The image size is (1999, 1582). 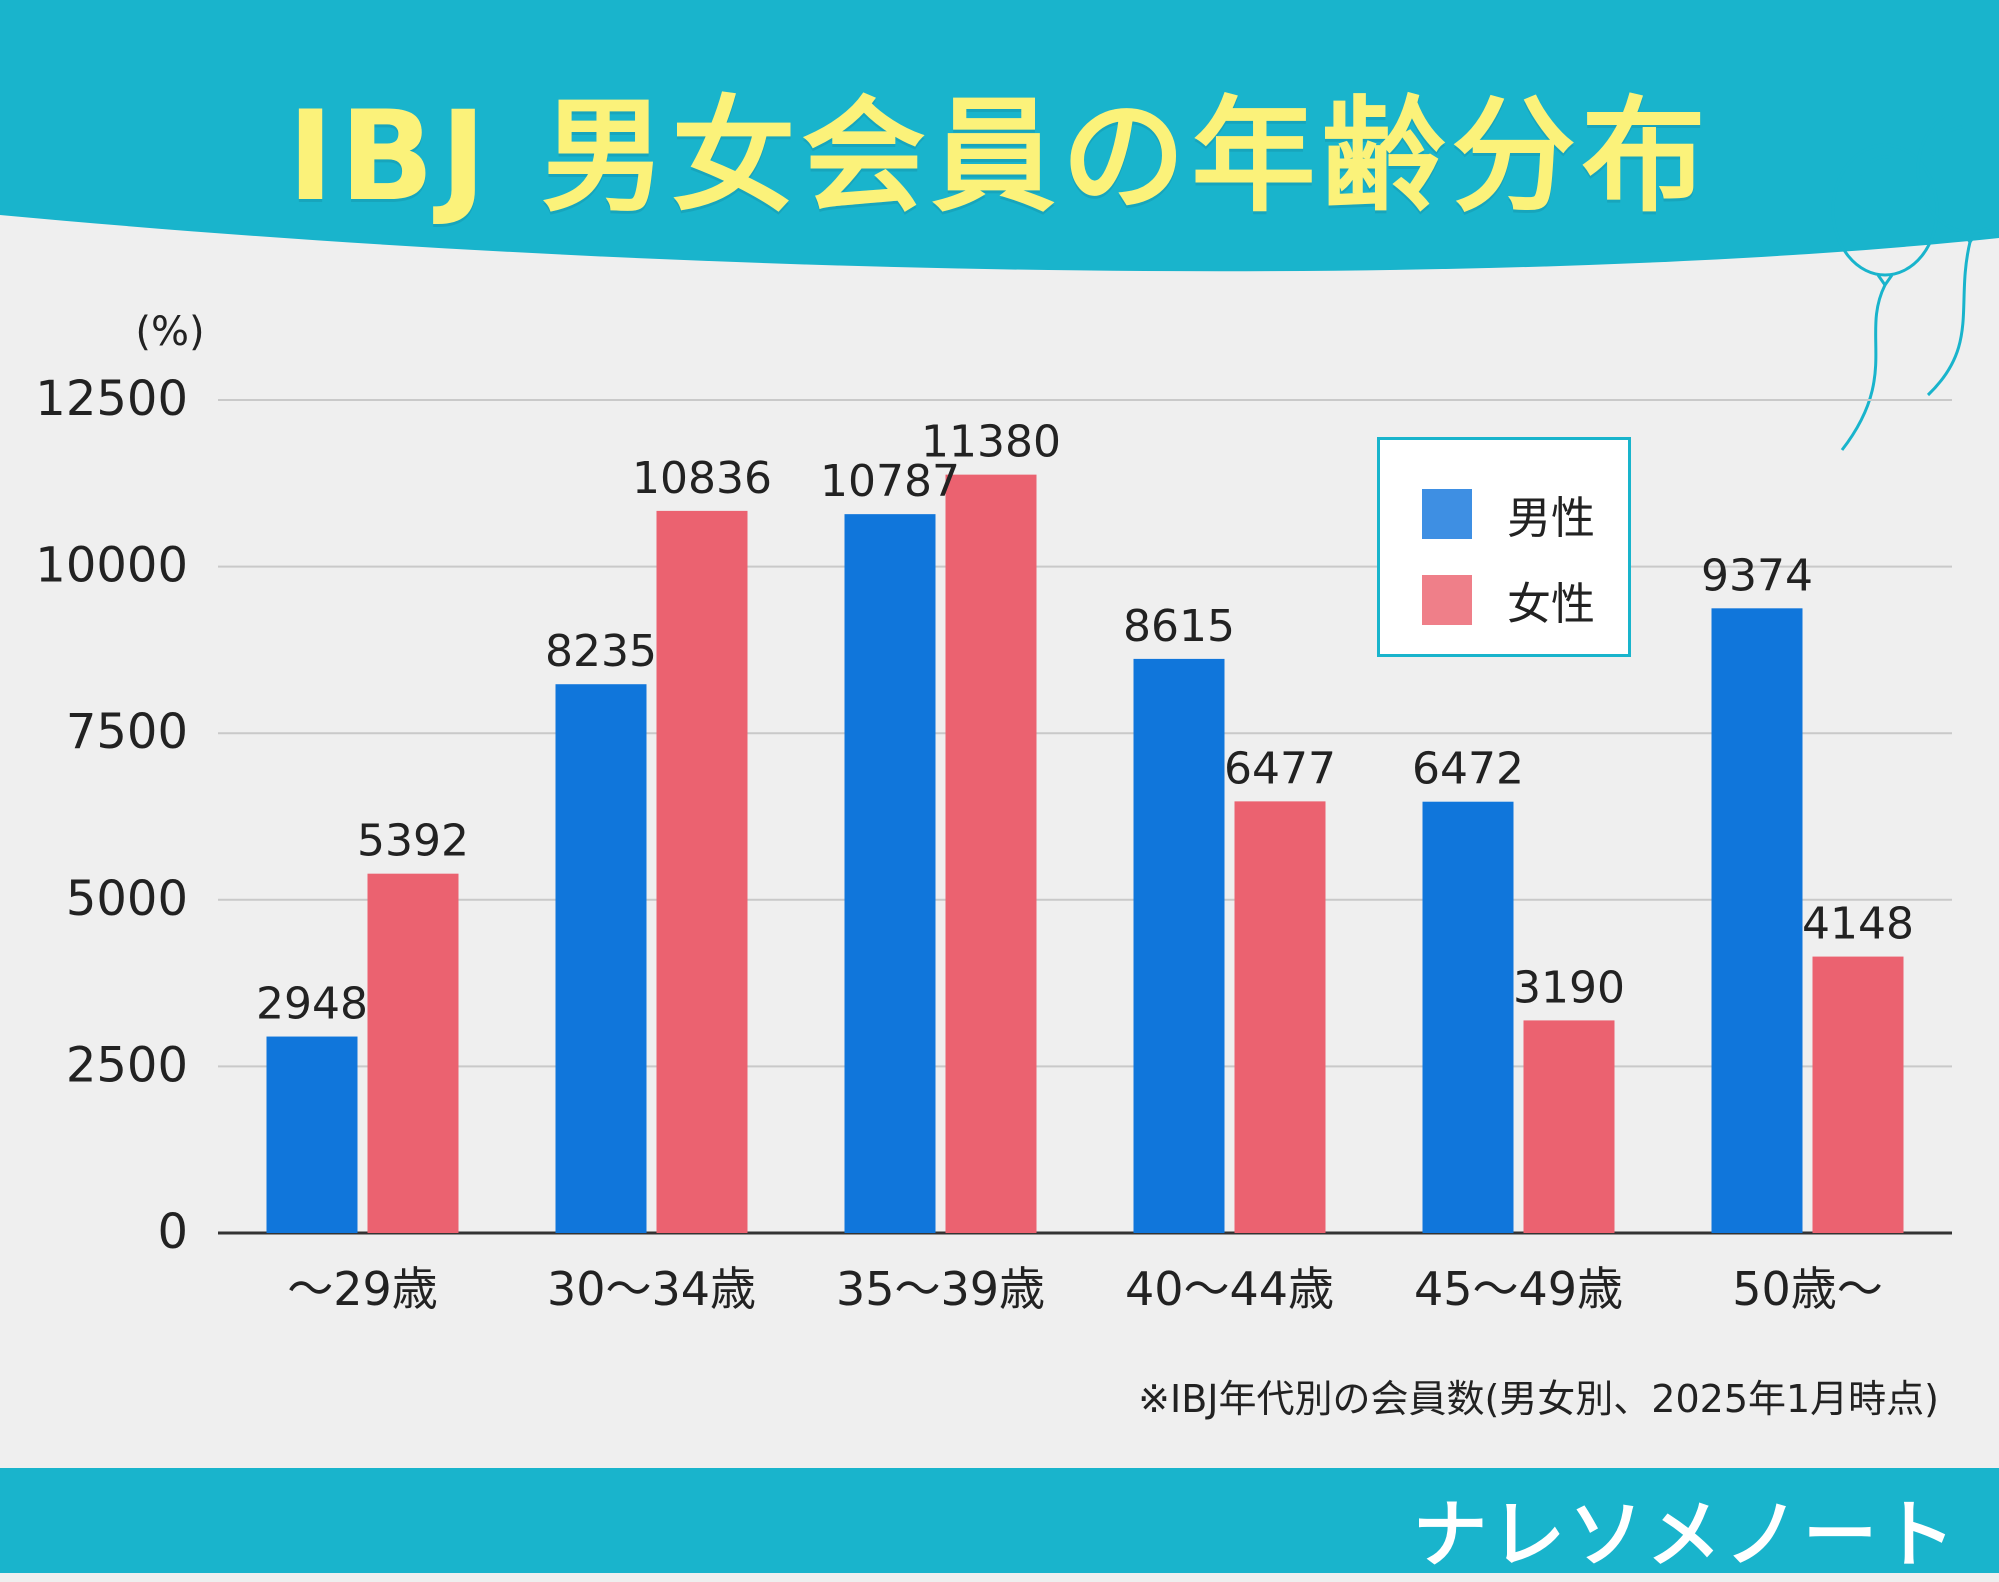 What do you see at coordinates (127, 1065) in the screenshot?
I see `y-tick-label: 2500` at bounding box center [127, 1065].